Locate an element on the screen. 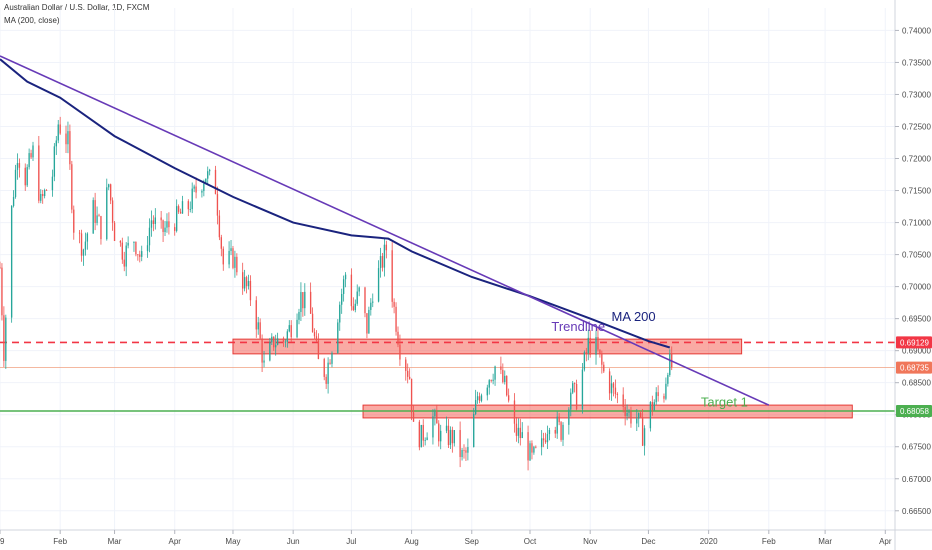 This screenshot has width=932, height=550. annotation-label: Target 1 is located at coordinates (724, 401).